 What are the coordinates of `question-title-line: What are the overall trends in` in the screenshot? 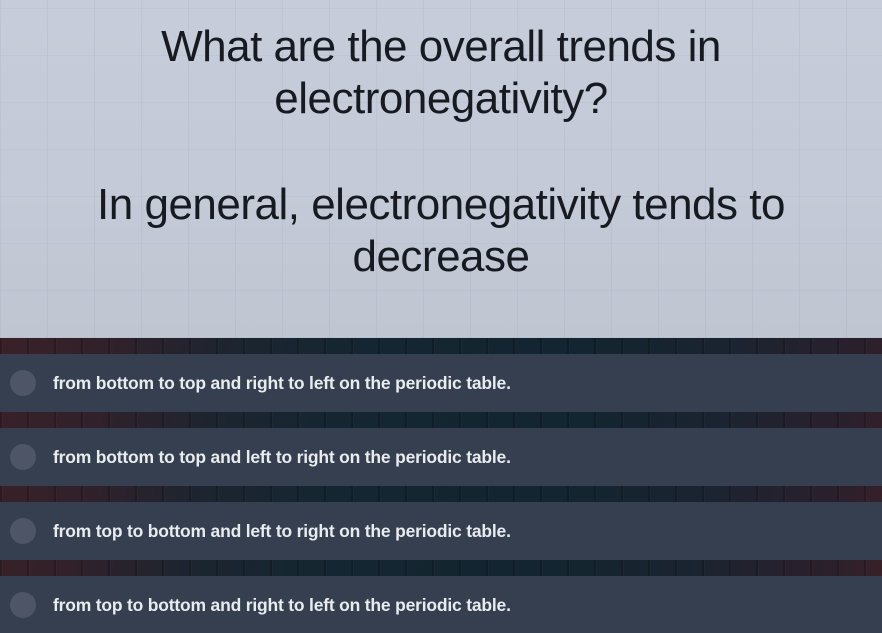 It's located at (441, 46).